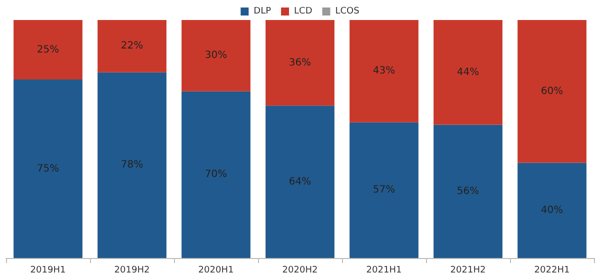 The width and height of the screenshot is (600, 280). What do you see at coordinates (384, 190) in the screenshot?
I see `data-label: 57%` at bounding box center [384, 190].